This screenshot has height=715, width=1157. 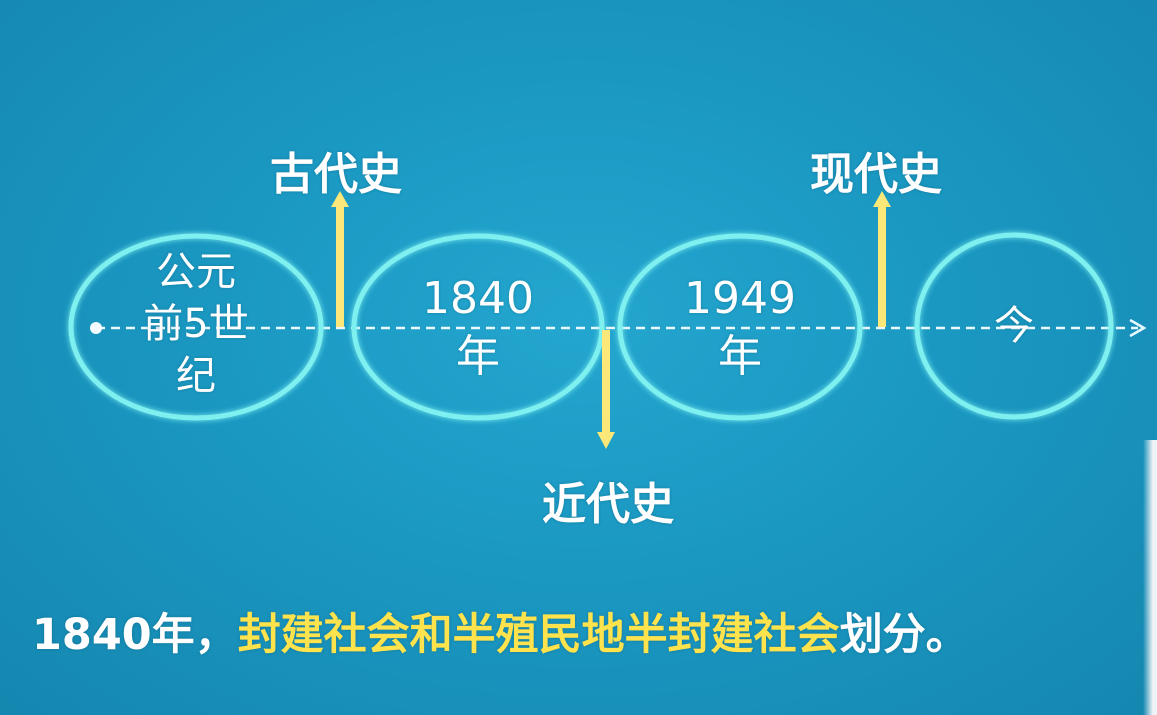 What do you see at coordinates (904, 635) in the screenshot?
I see `caption-suffix: 划分。` at bounding box center [904, 635].